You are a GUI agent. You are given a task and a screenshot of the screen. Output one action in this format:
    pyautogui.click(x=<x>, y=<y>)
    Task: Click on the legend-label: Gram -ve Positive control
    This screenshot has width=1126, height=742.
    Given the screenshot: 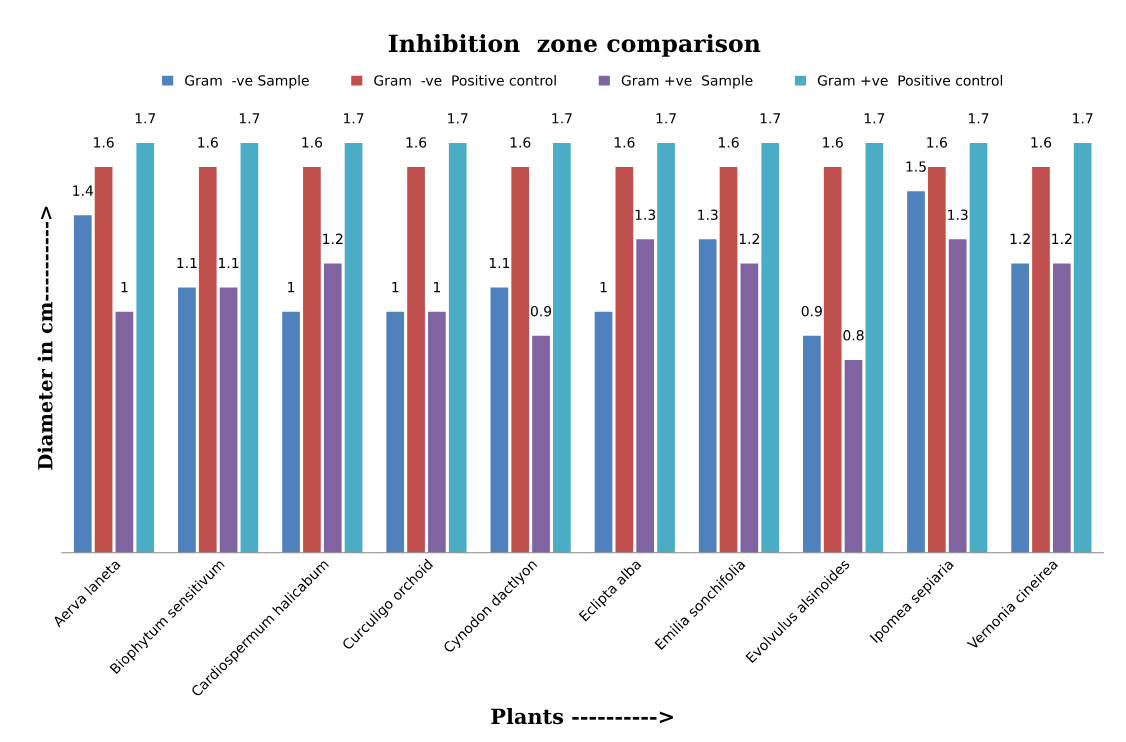 What is the action you would take?
    pyautogui.click(x=465, y=80)
    